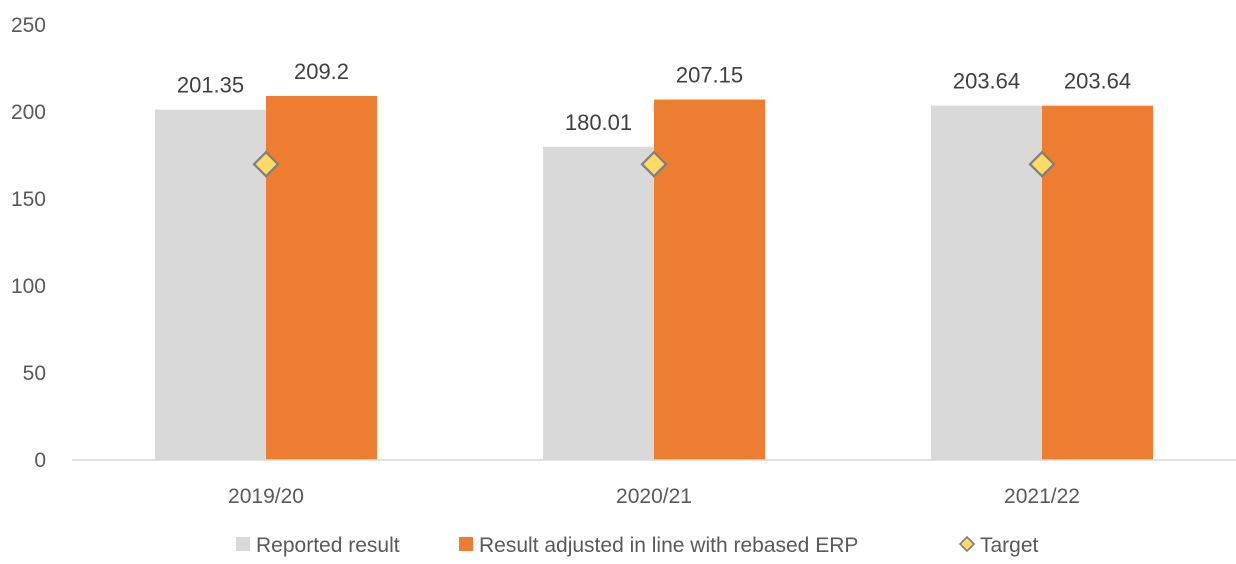 The image size is (1236, 564). Describe the element at coordinates (598, 122) in the screenshot. I see `bar-value-label: 180.01` at that location.